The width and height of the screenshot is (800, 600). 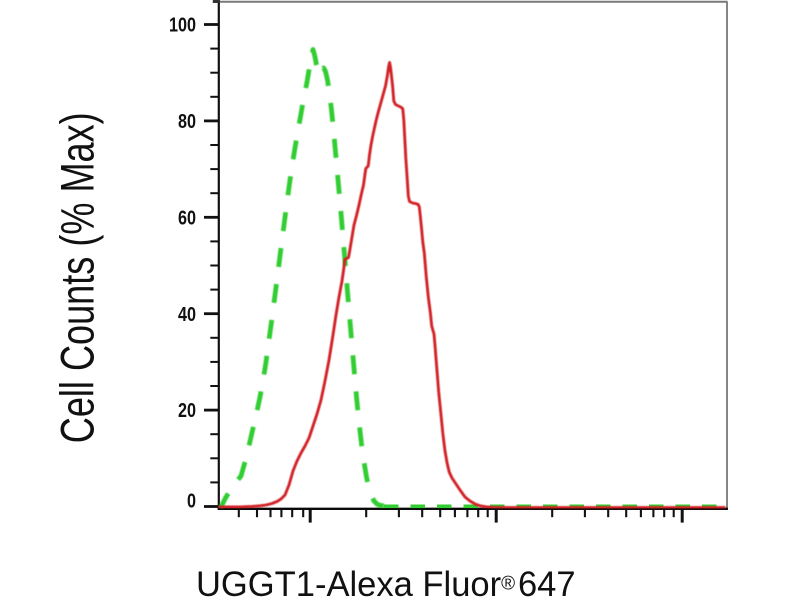 What do you see at coordinates (187, 120) in the screenshot?
I see `svg-text: 80` at bounding box center [187, 120].